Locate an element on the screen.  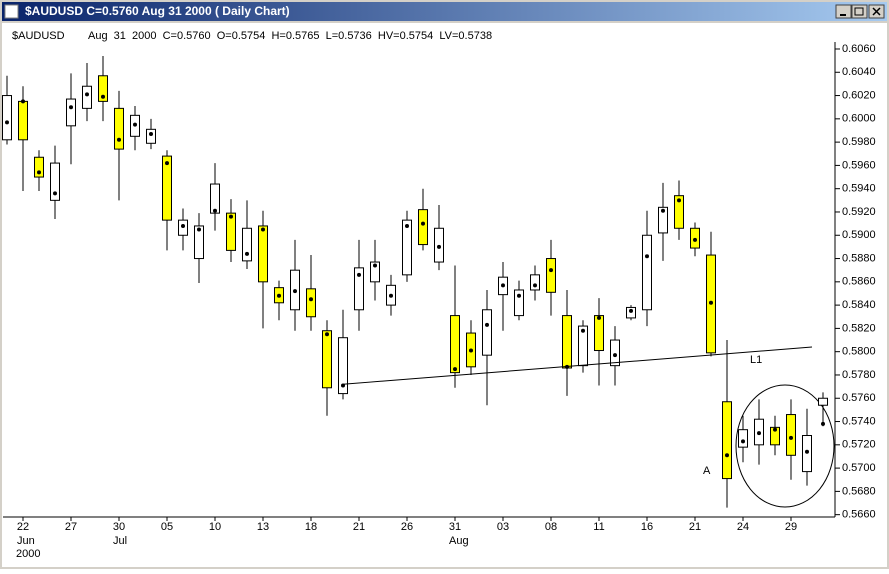
x-tick-label: 03 is located at coordinates (503, 527).